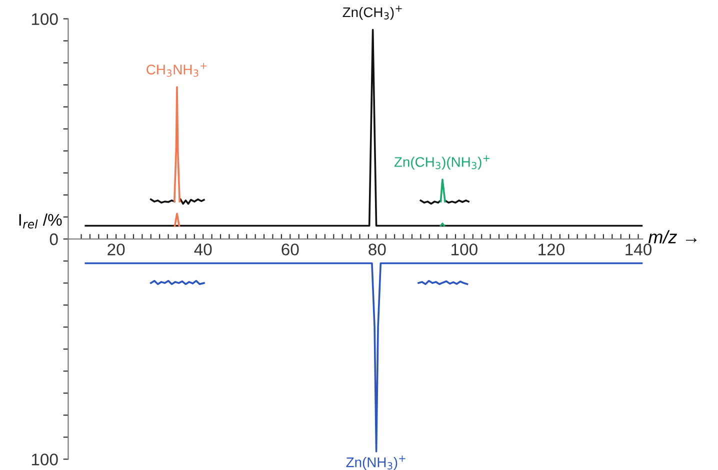 This screenshot has width=718, height=470. I want to click on x-axis-title: m/z →, so click(672, 237).